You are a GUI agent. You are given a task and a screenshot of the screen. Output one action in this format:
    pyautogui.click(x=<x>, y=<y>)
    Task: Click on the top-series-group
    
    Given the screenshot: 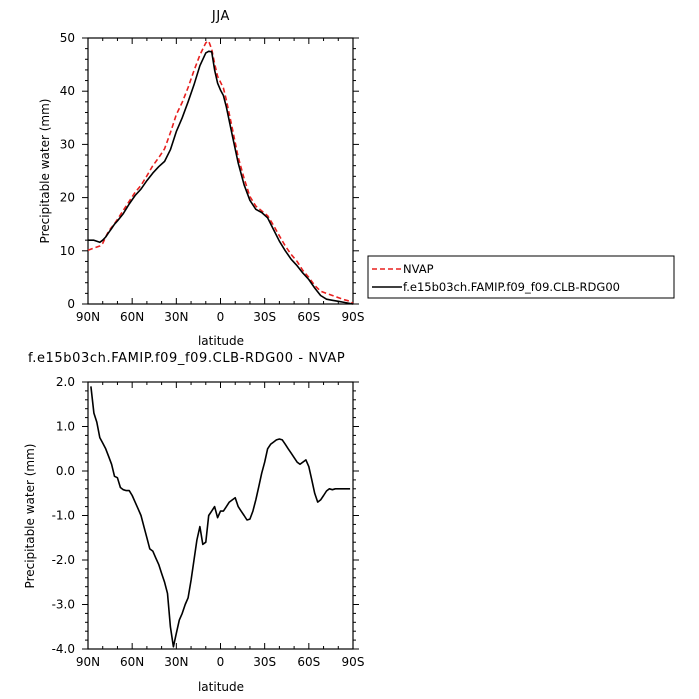 What is the action you would take?
    pyautogui.click(x=220, y=172)
    